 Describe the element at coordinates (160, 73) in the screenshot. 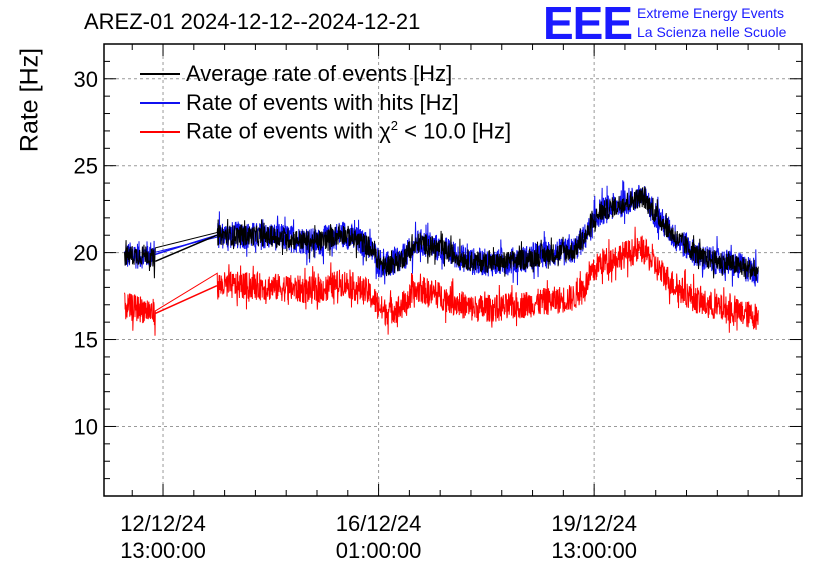

I see `legend-swatch-average` at that location.